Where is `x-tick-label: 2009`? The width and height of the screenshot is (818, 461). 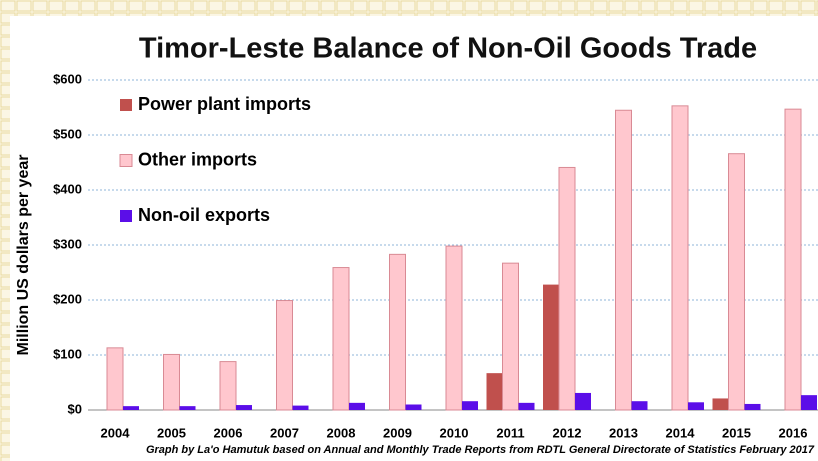 x-tick-label: 2009 is located at coordinates (397, 432).